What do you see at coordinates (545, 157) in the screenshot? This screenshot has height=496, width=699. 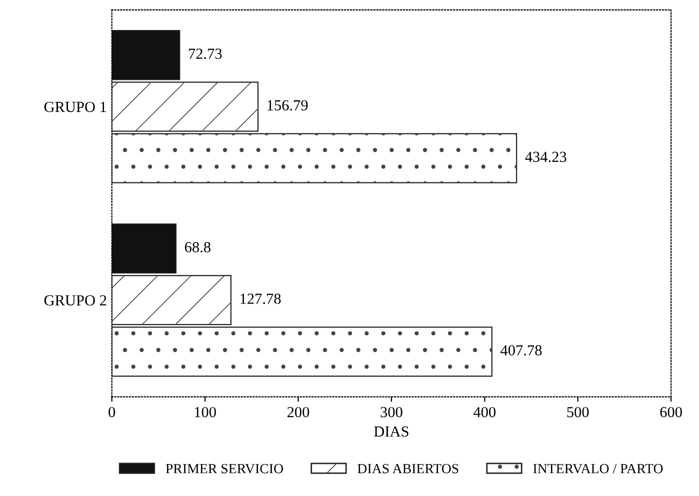 I see `data-label: 434.23` at bounding box center [545, 157].